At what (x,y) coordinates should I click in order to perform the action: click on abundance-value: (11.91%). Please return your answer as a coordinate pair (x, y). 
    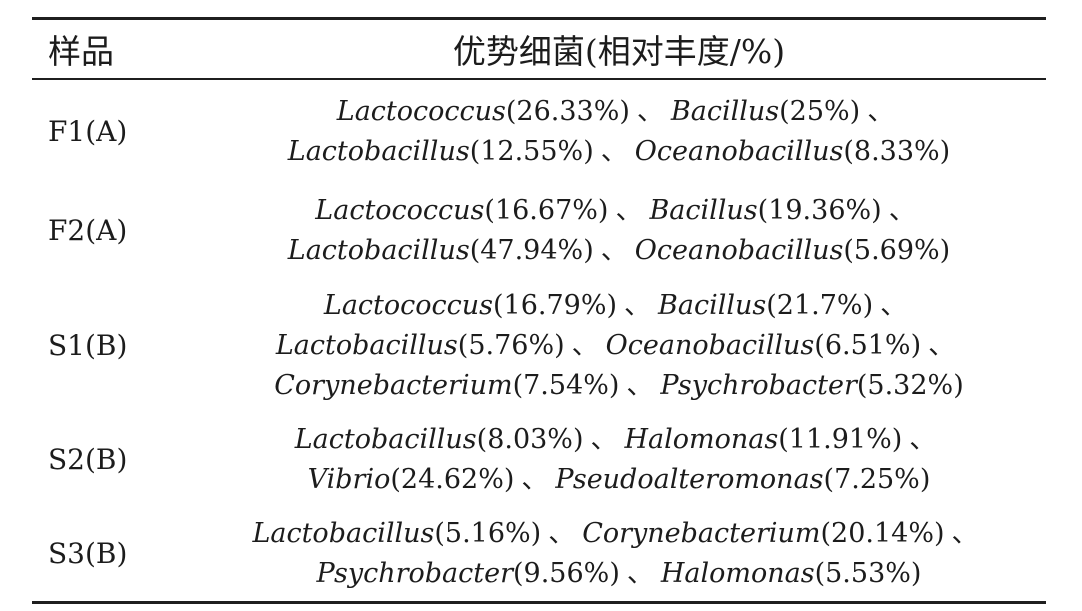
    Looking at the image, I should click on (840, 439).